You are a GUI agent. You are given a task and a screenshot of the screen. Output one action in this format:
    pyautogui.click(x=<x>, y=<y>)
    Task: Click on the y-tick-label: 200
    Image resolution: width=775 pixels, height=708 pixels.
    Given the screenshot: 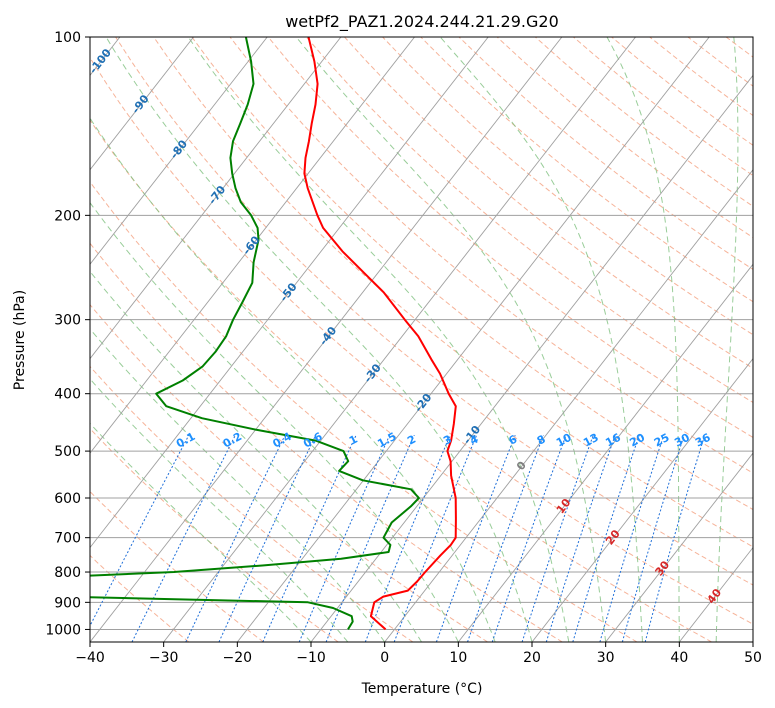 What is the action you would take?
    pyautogui.click(x=67, y=216)
    